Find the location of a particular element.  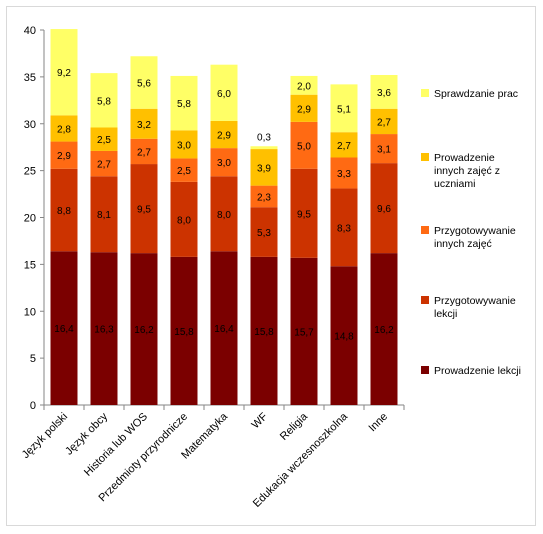

legend-label: uczniami is located at coordinates (454, 184).